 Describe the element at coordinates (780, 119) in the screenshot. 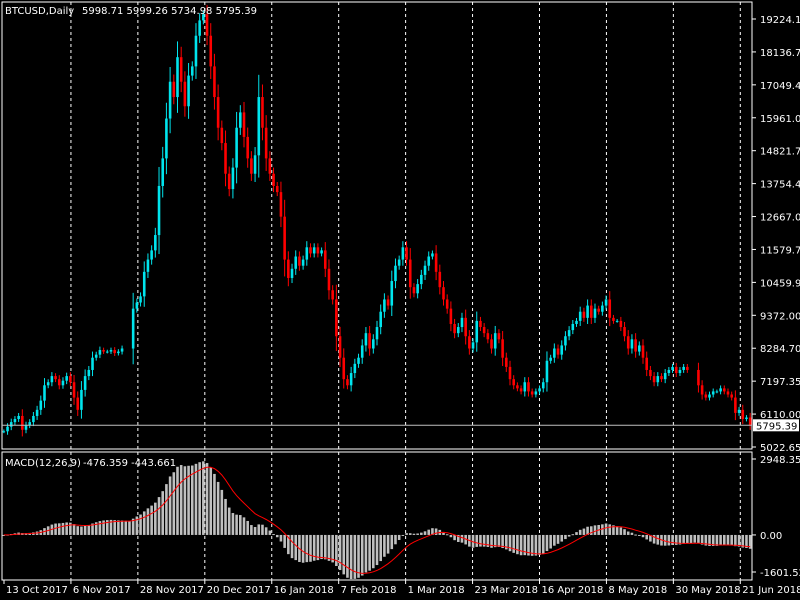

I see `price-tick-label: 15961.05` at that location.